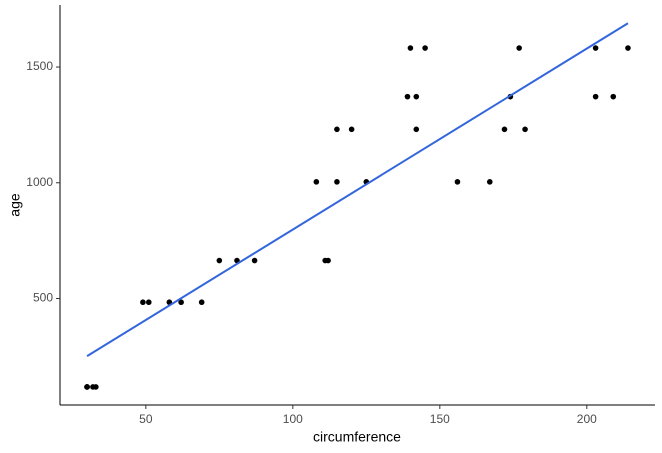 This screenshot has height=453, width=662. What do you see at coordinates (43, 298) in the screenshot?
I see `y-tick-label: 500` at bounding box center [43, 298].